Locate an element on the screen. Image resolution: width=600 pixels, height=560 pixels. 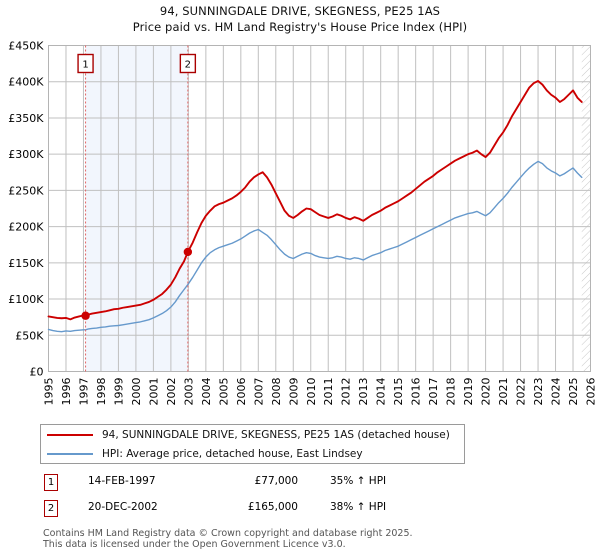
x-axis-tick-label: 2004 is located at coordinates (206, 392).